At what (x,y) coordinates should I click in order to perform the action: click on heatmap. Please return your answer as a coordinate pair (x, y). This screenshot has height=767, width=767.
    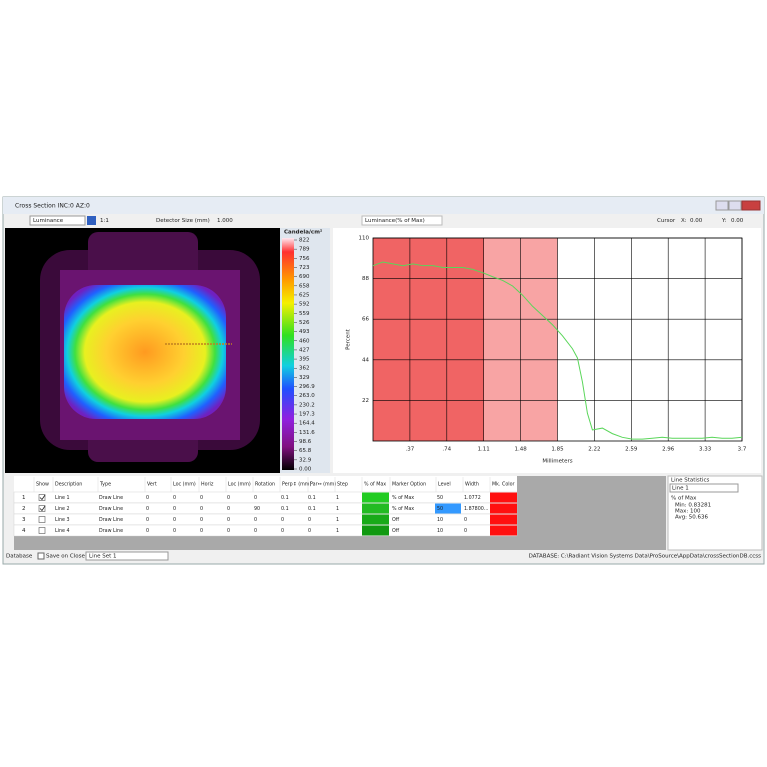
    Looking at the image, I should click on (150, 347).